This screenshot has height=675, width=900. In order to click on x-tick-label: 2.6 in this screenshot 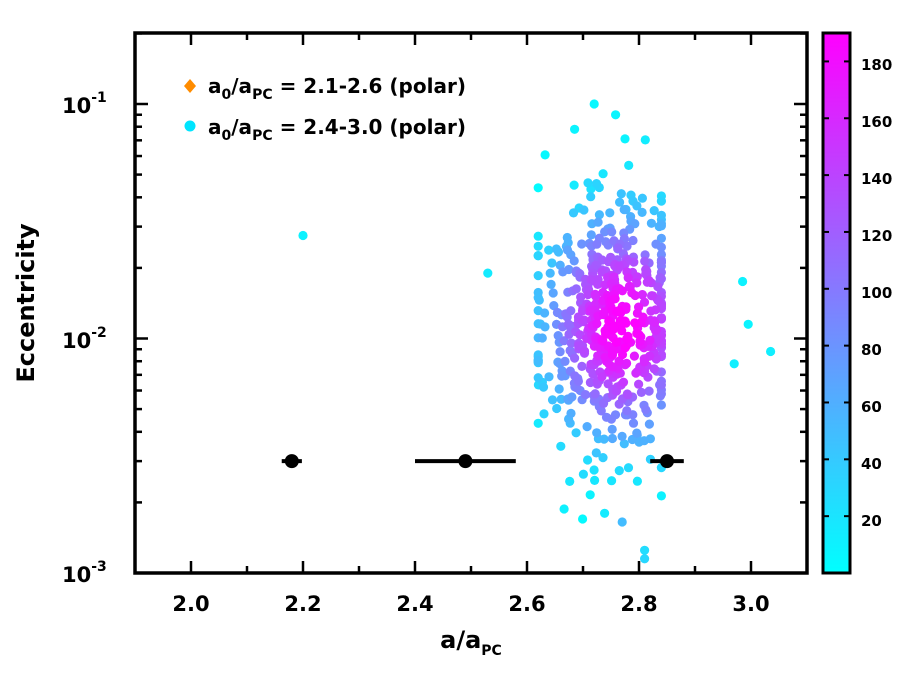, I will do `click(526, 604)`.